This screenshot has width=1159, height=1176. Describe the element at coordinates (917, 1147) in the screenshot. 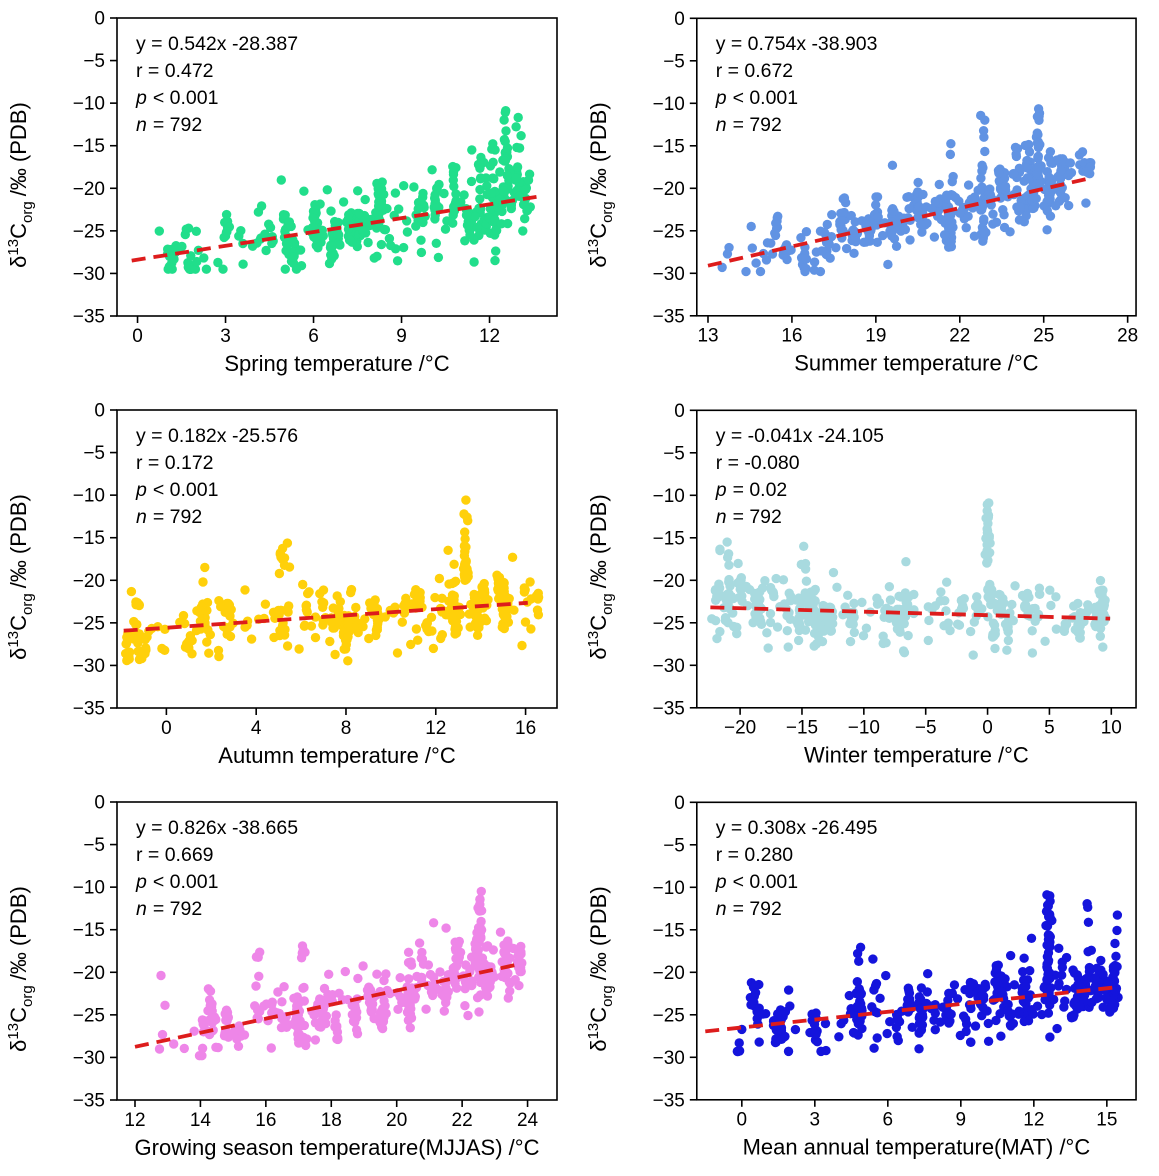

I see `x-axis-label: Mean annual temperature(MAT) /°C` at that location.